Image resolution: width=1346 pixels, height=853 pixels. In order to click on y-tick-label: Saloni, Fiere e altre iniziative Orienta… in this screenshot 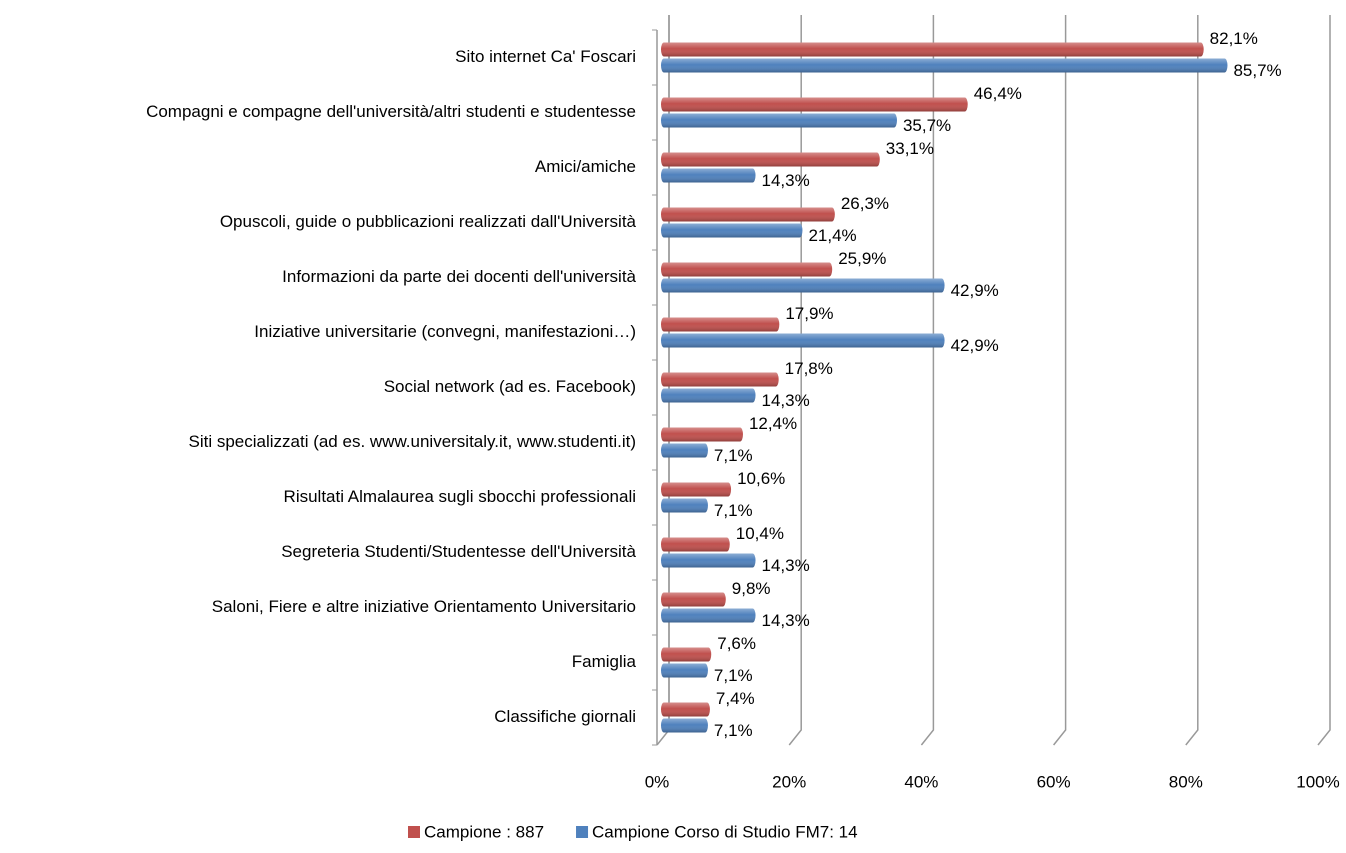, I will do `click(424, 606)`.